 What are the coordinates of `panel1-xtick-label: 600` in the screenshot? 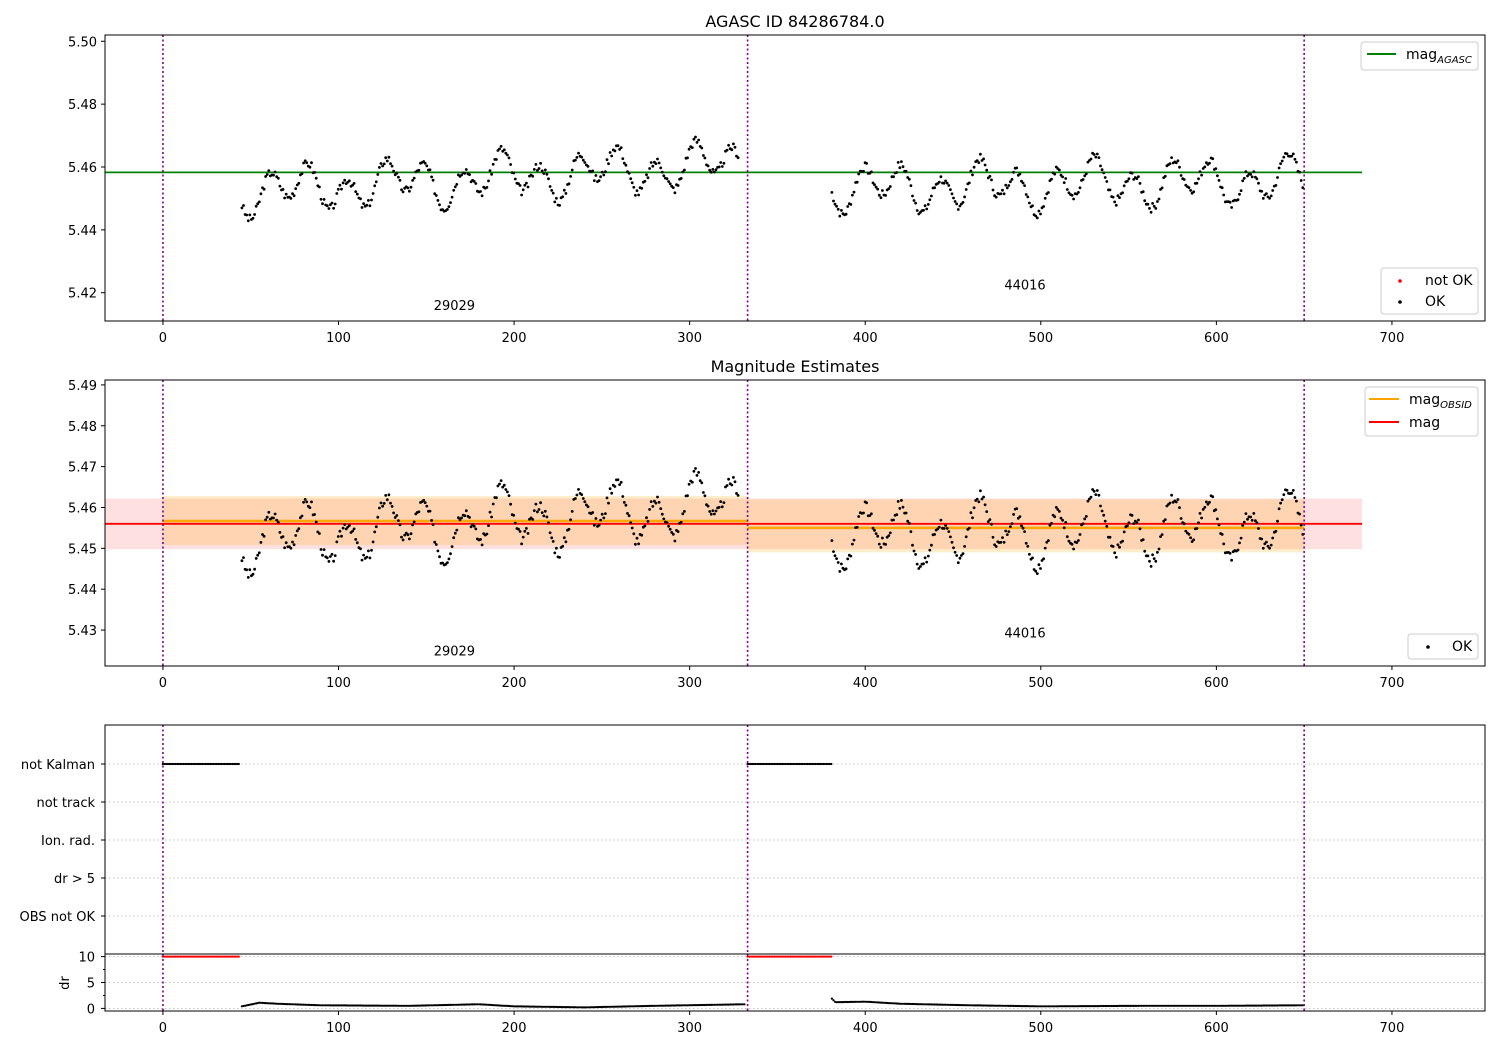 It's located at (1216, 338).